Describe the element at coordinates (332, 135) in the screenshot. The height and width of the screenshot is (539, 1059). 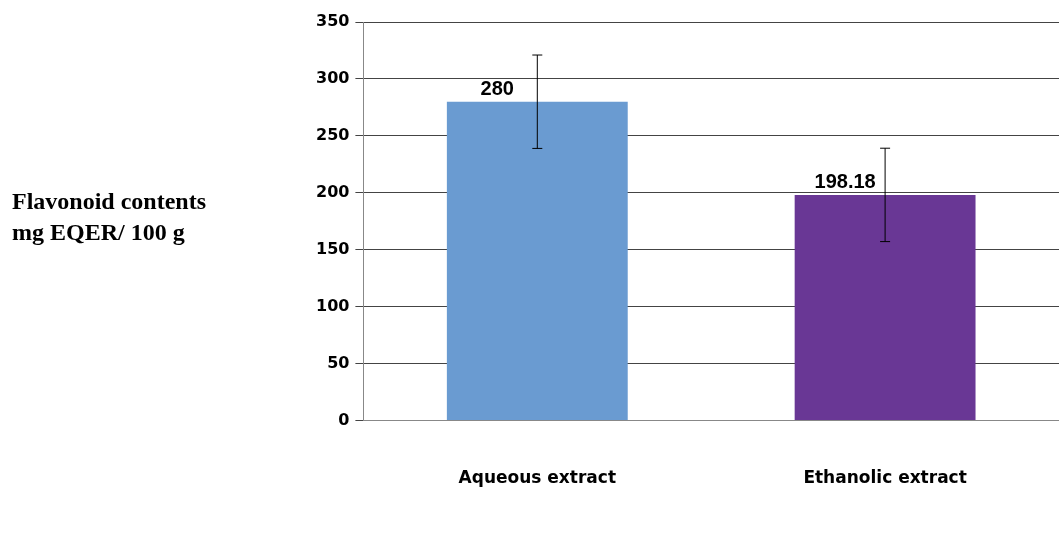
I see `y-tick-label: 250` at that location.